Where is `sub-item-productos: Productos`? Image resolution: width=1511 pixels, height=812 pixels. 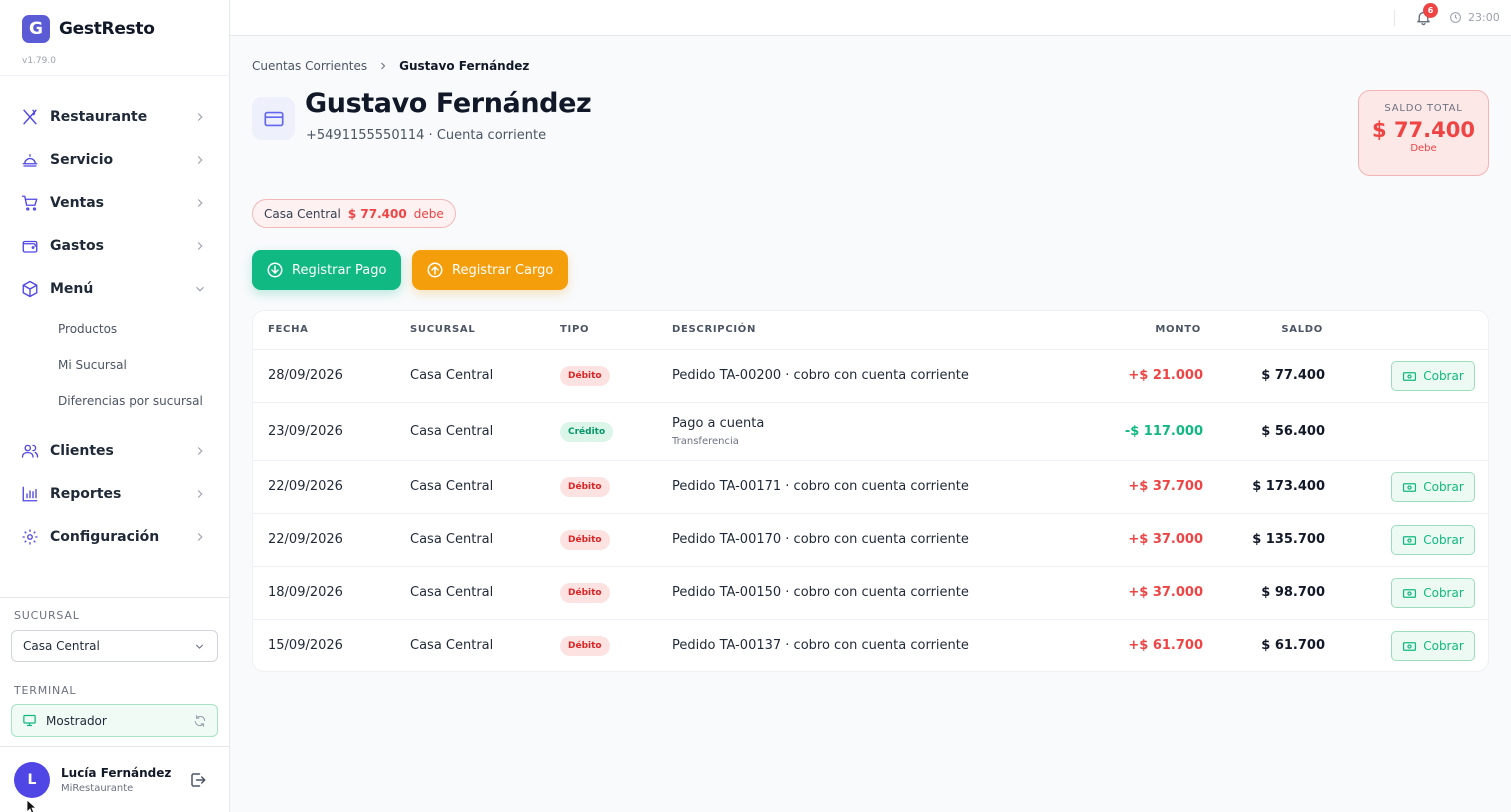 sub-item-productos: Productos is located at coordinates (88, 329).